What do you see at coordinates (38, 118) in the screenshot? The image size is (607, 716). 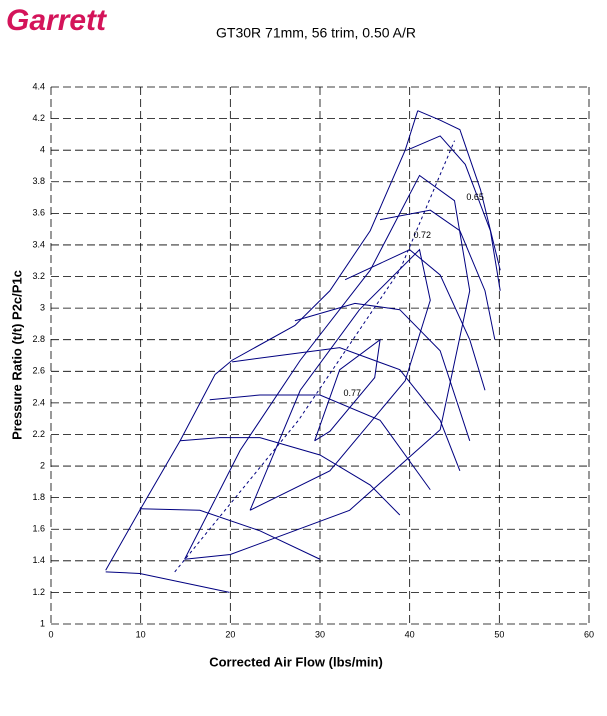 I see `y-tick-label: 4.2` at bounding box center [38, 118].